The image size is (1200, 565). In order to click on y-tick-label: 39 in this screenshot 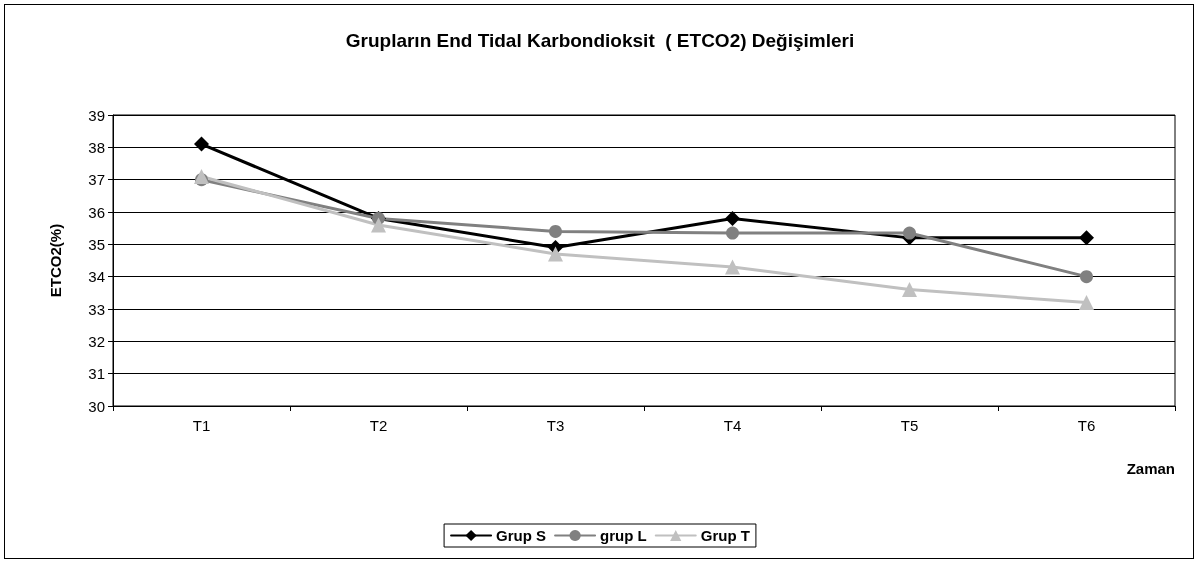, I will do `click(96, 115)`.